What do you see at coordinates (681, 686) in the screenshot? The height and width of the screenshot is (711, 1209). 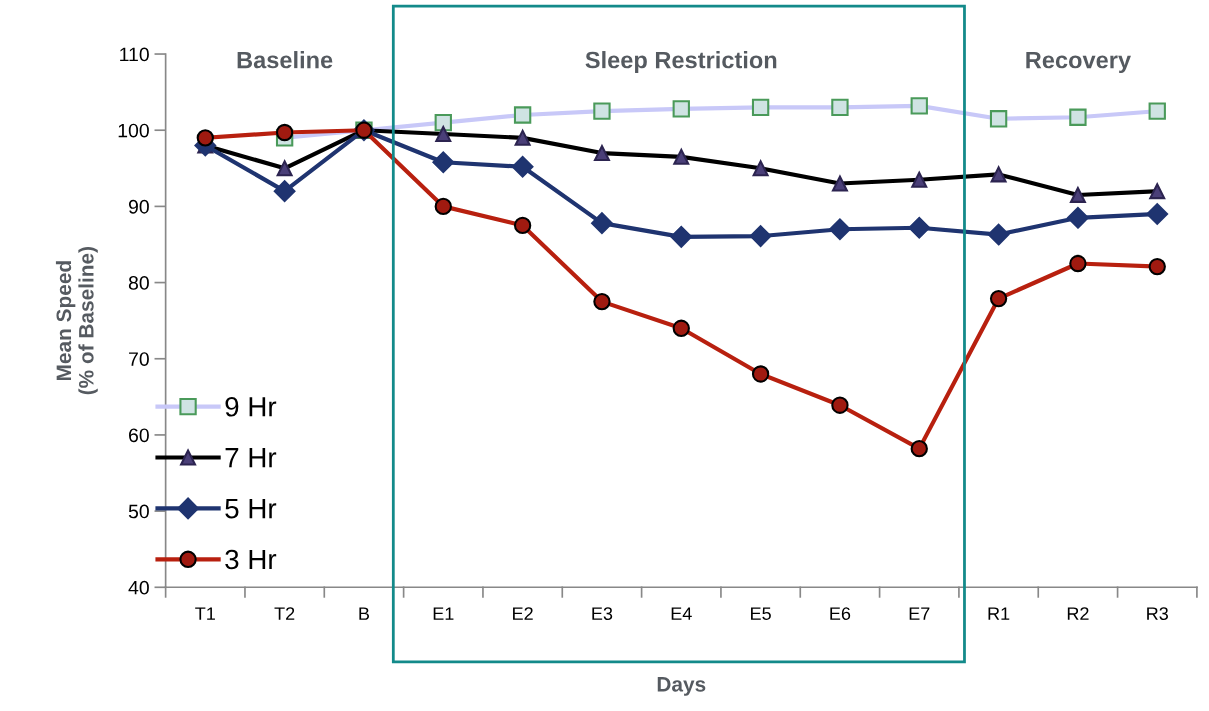 I see `x-axis-title: Days` at bounding box center [681, 686].